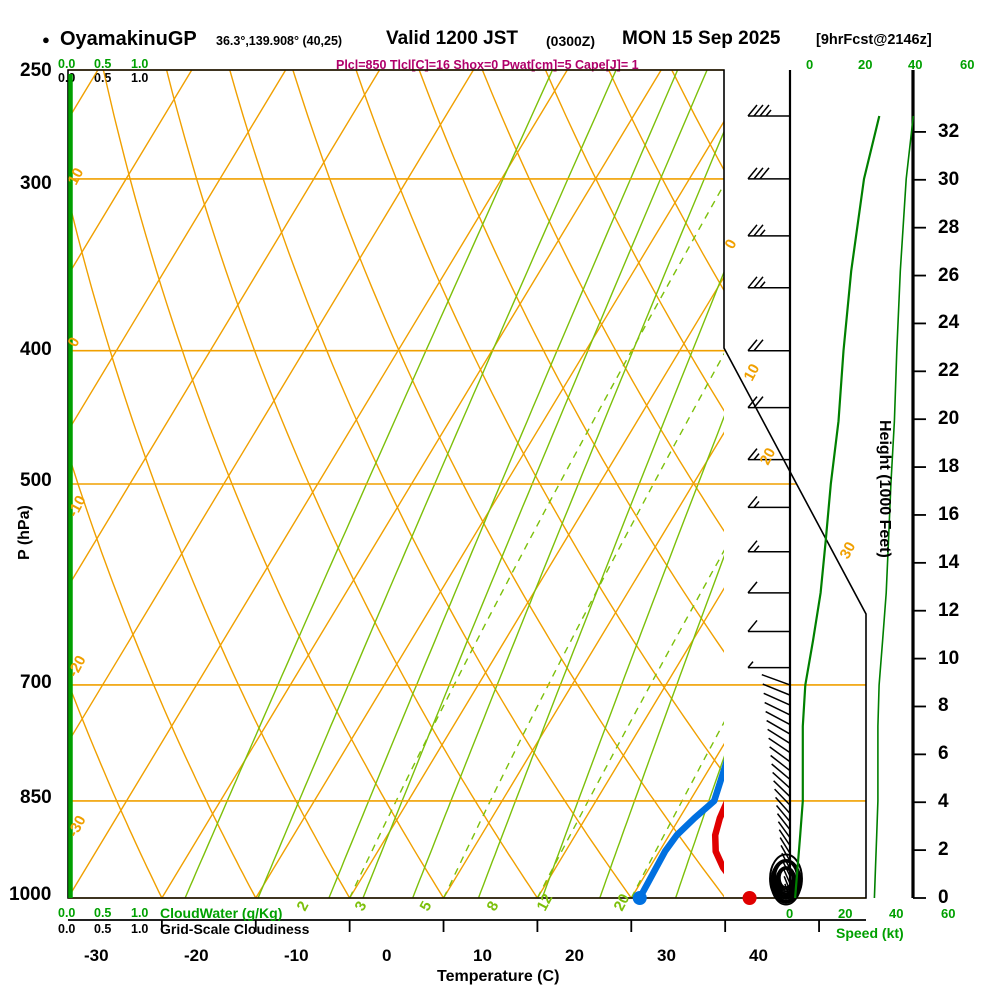 This screenshot has height=1000, width=1000. Describe the element at coordinates (76, 176) in the screenshot. I see `dry-adiabat-label-left-0: 10` at that location.